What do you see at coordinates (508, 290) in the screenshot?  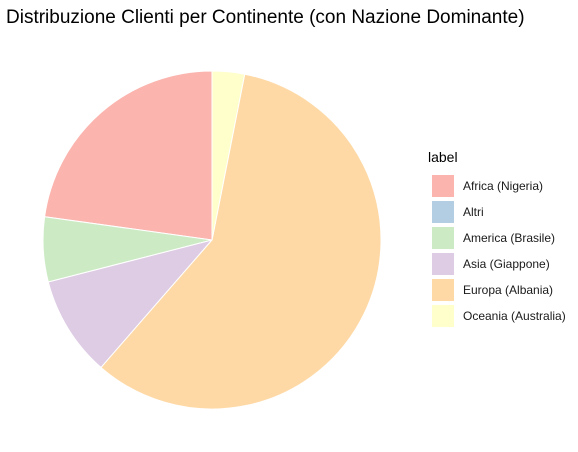 I see `legend-label-4: Europa (Albania)` at bounding box center [508, 290].